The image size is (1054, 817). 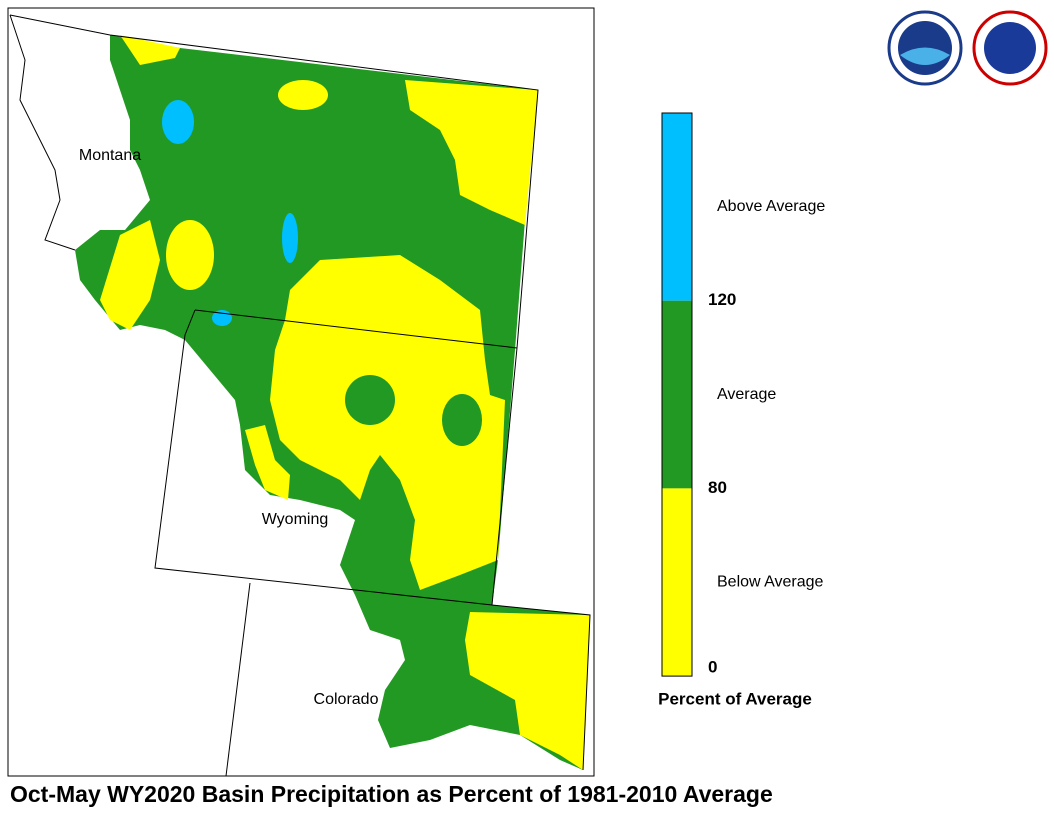 What do you see at coordinates (770, 581) in the screenshot?
I see `legend-label: Below Average` at bounding box center [770, 581].